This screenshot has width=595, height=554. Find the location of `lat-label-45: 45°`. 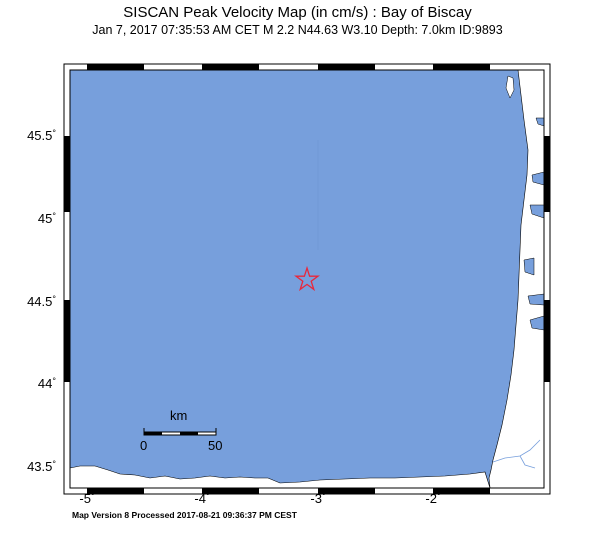

lat-label-45: 45° is located at coordinates (46, 218).